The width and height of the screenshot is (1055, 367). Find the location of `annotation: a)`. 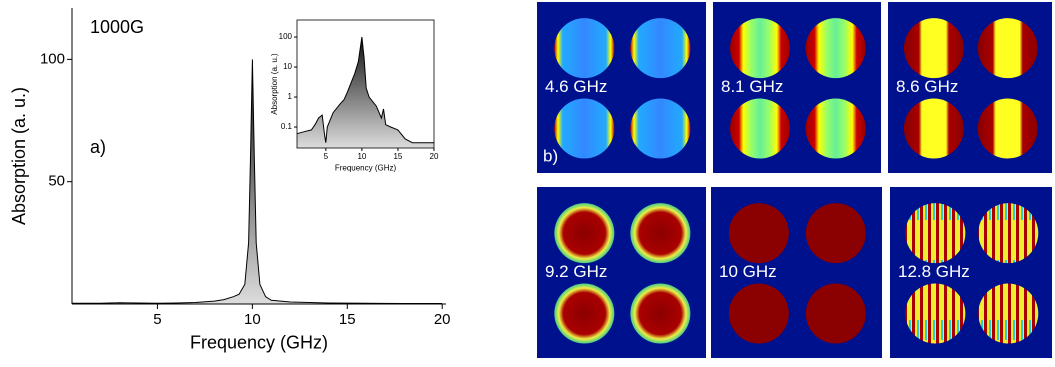

annotation: a) is located at coordinates (98, 147).